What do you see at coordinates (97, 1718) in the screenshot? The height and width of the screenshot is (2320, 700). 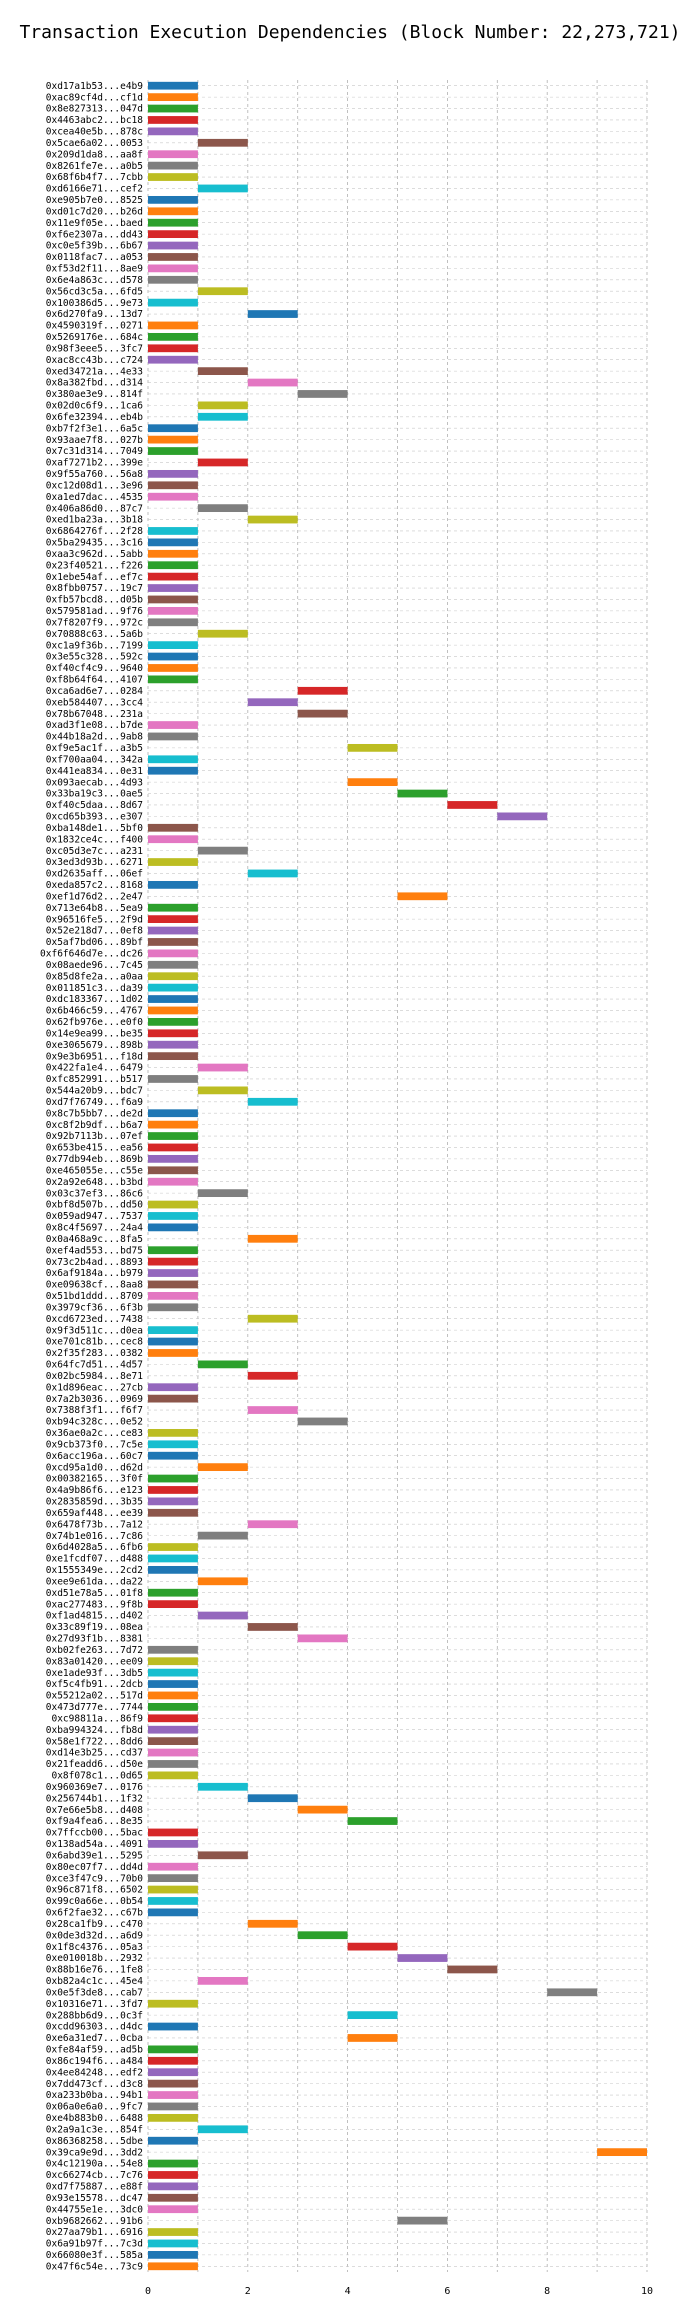 I see `y-tick-label: 0xc98811a...86f9` at bounding box center [97, 1718].